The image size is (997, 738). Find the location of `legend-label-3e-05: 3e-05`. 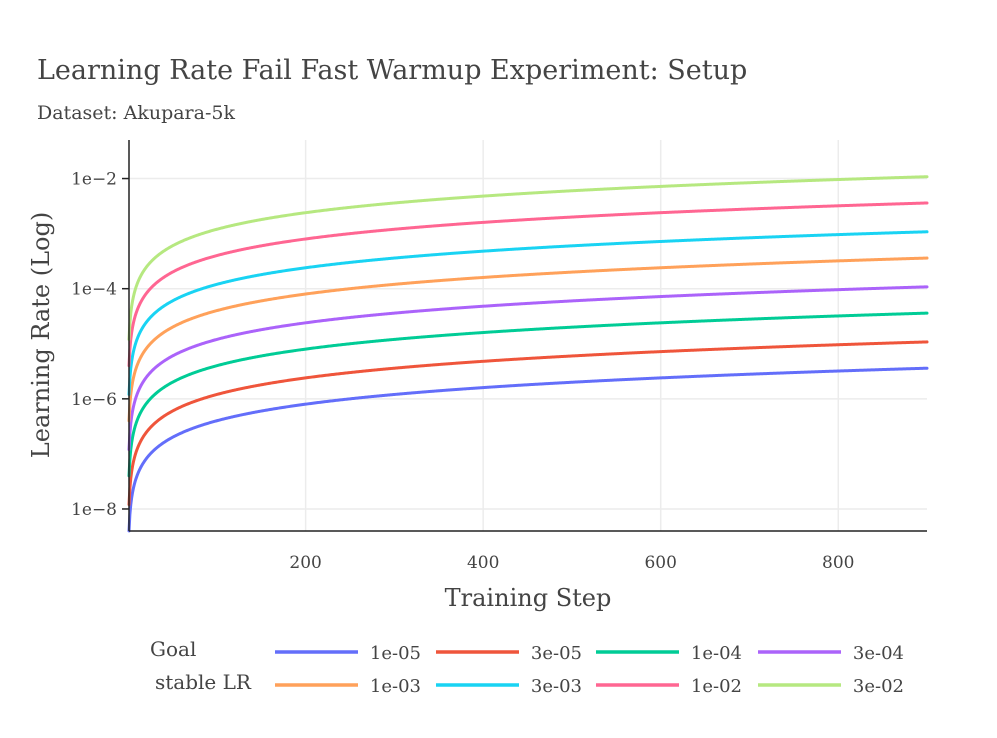

legend-label-3e-05: 3e-05 is located at coordinates (556, 653).